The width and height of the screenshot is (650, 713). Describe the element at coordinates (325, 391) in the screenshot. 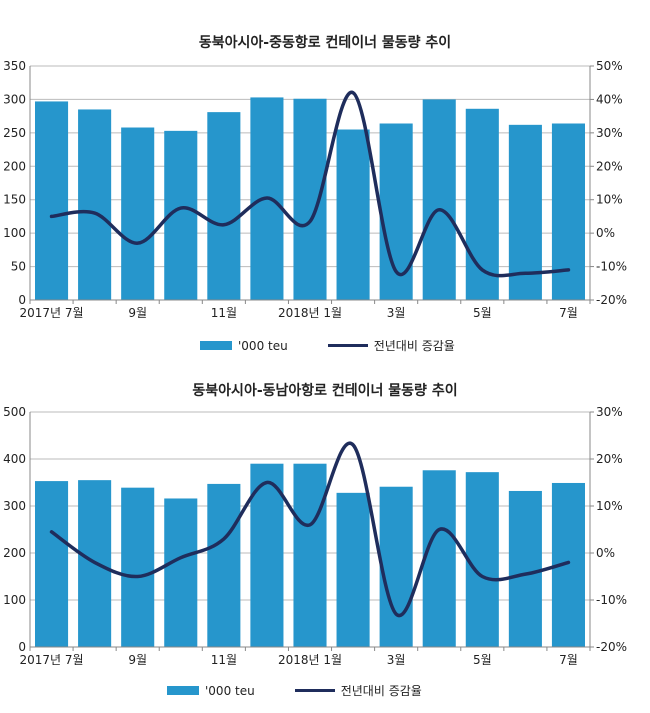

I see `chart2-title: 동북아시아-동남아항로 컨테이너 물동량 추이` at that location.